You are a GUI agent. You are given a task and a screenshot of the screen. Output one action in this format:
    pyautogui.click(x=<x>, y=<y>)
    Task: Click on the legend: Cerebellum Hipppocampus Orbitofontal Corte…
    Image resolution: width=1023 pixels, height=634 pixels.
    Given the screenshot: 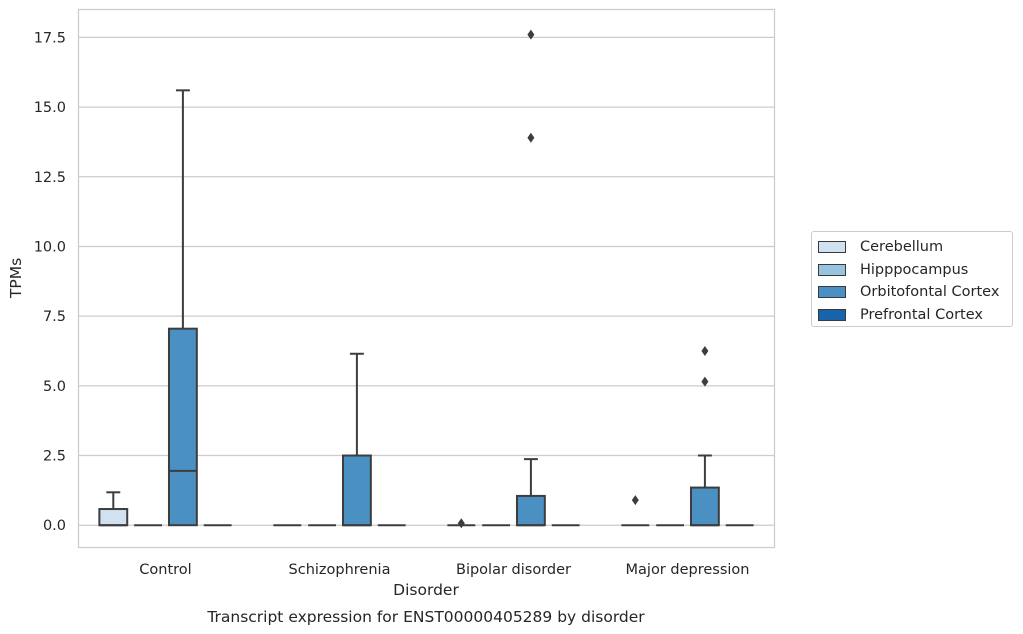 What is the action you would take?
    pyautogui.click(x=912, y=279)
    